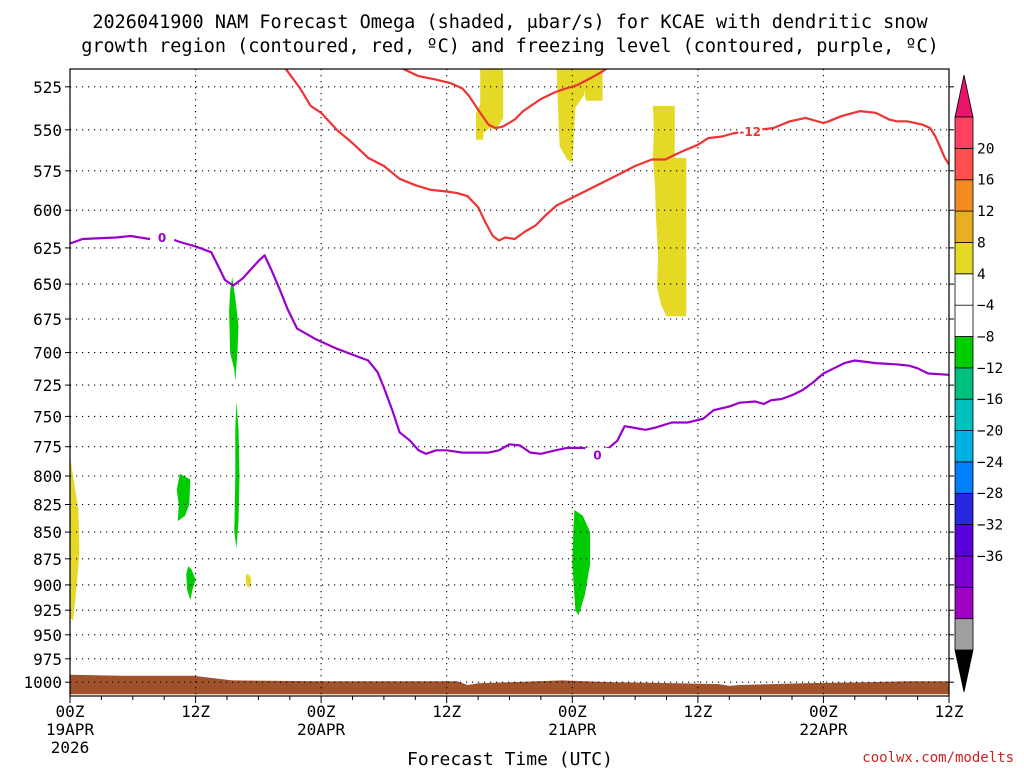 The width and height of the screenshot is (1024, 768). I want to click on y-tick-label-550: 550, so click(47, 130).